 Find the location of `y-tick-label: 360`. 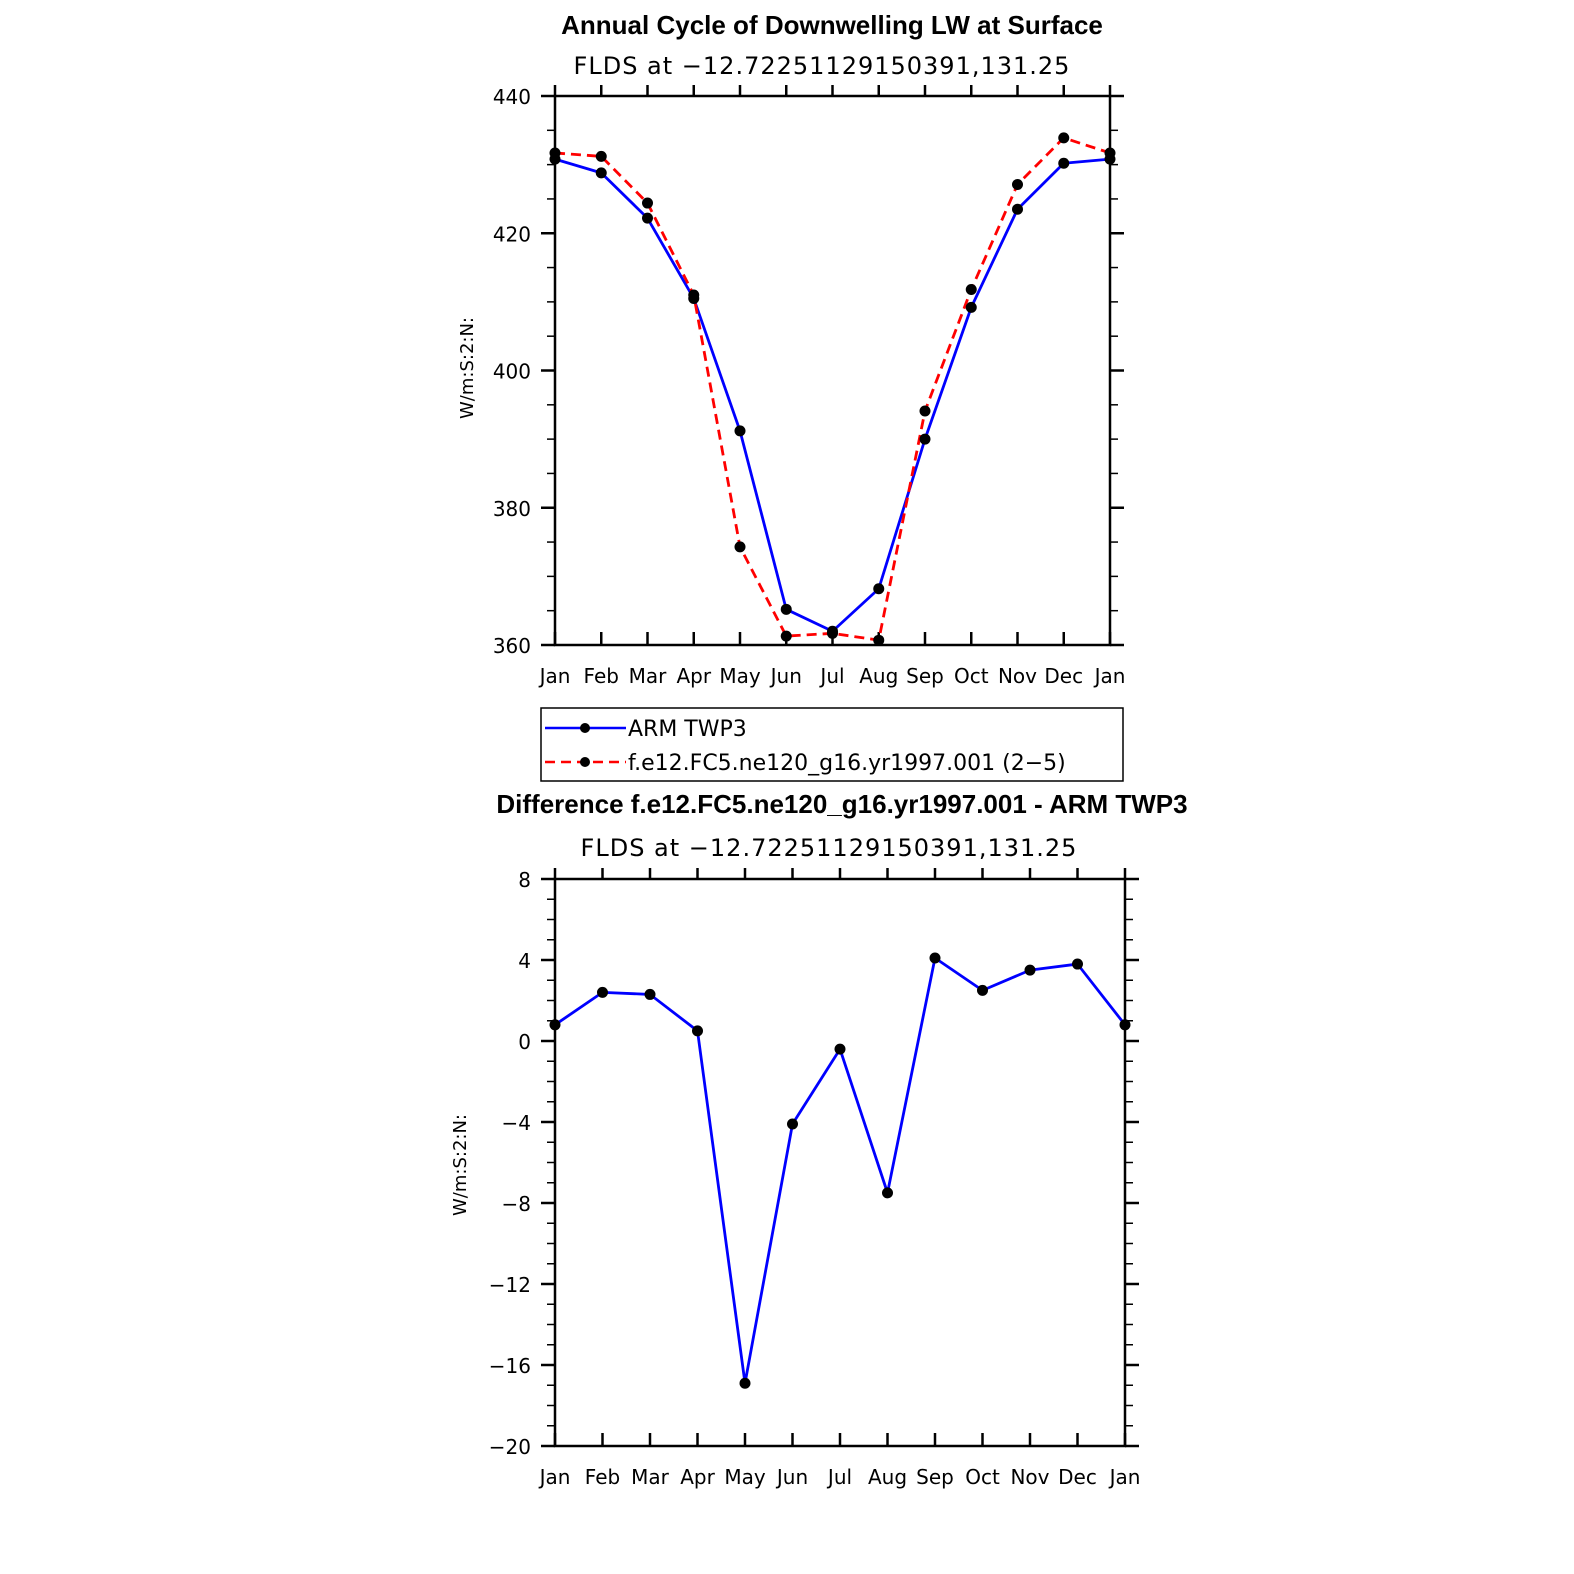

y-tick-label: 360 is located at coordinates (512, 646).